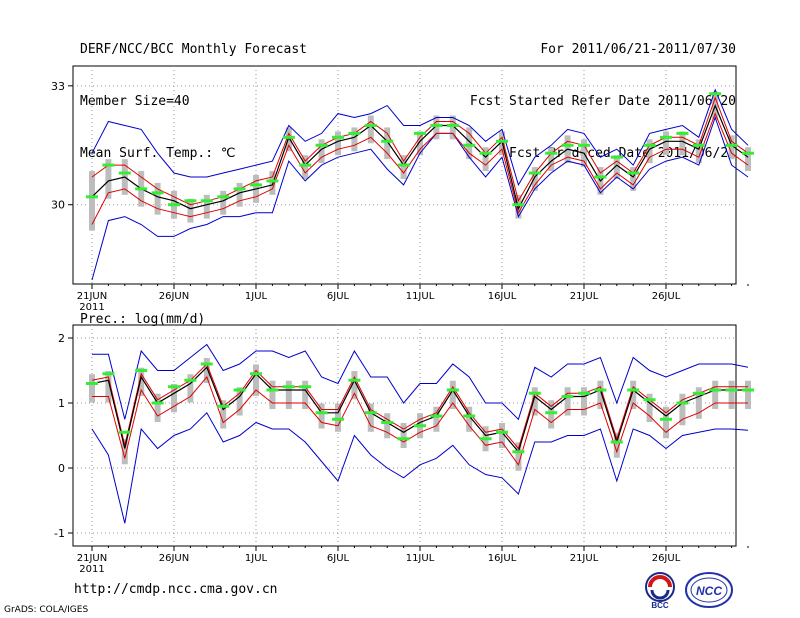  Describe the element at coordinates (61, 468) in the screenshot. I see `y-tick-label: 0` at that location.